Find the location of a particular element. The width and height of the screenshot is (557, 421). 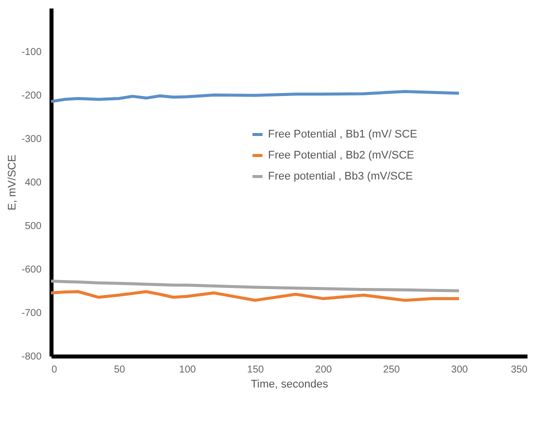

y-tick-label: -800 is located at coordinates (31, 357).